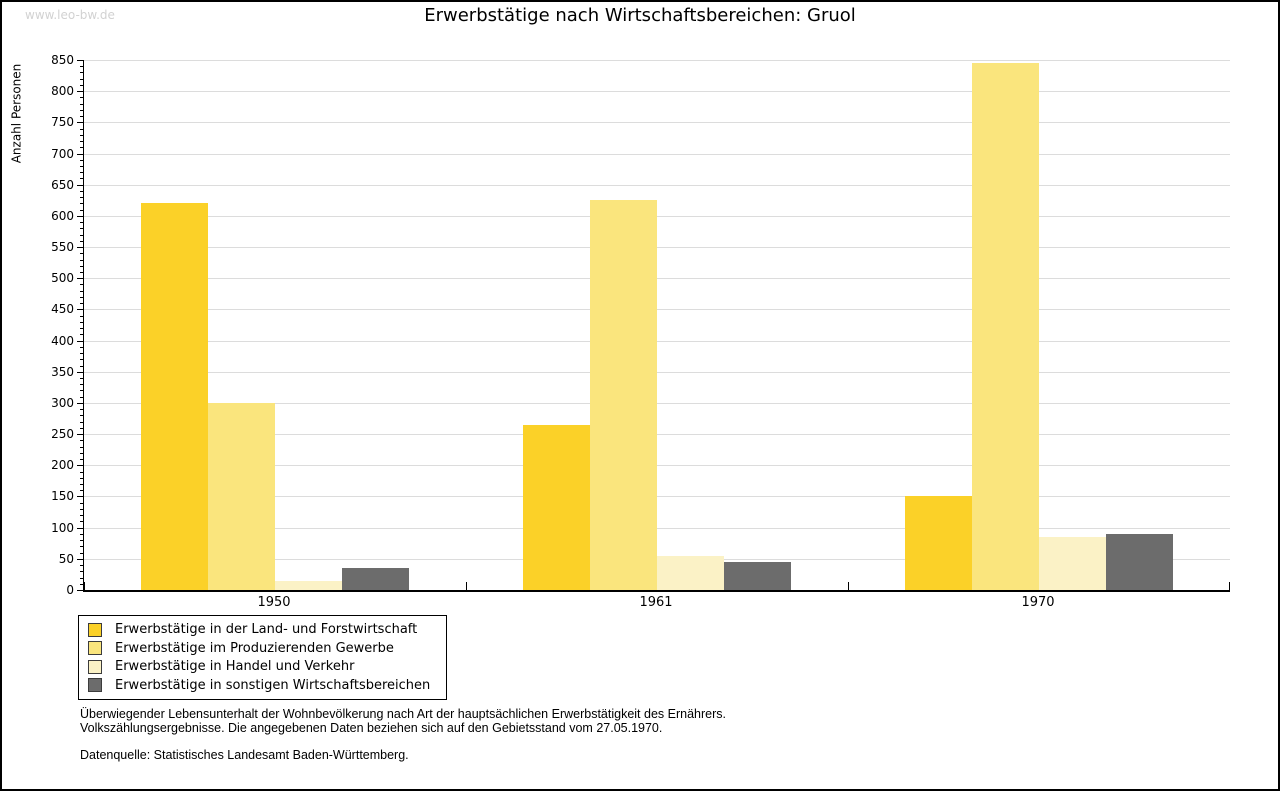  What do you see at coordinates (62, 496) in the screenshot?
I see `y-tick-label: 150` at bounding box center [62, 496].